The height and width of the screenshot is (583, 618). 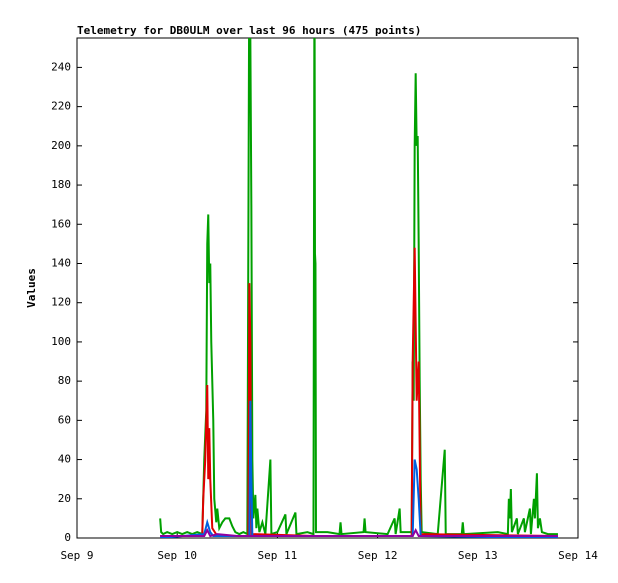 I want to click on x-tick-label: Sep 9, so click(x=76, y=555).